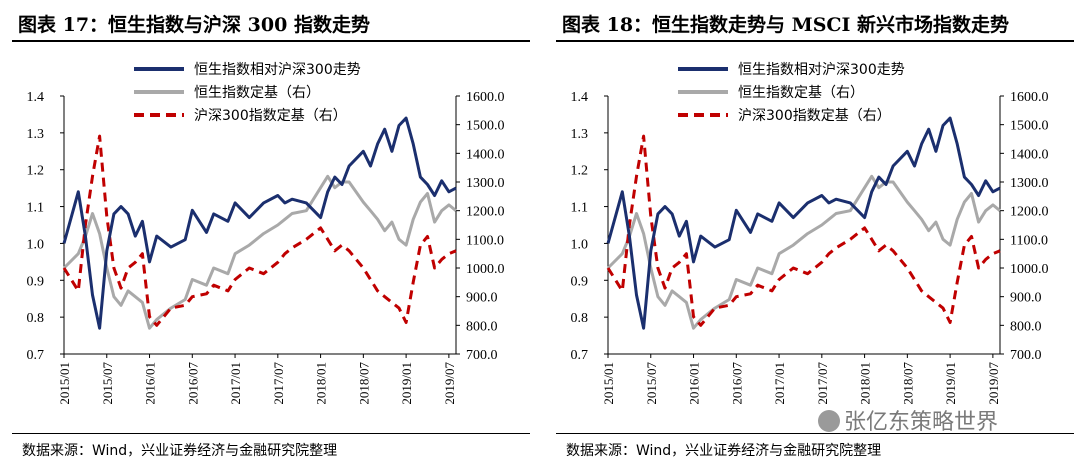 The image size is (1080, 468). Describe the element at coordinates (194, 25) in the screenshot. I see `chart-title: 图表 17：恒生指数与沪深 300 指数走势` at that location.